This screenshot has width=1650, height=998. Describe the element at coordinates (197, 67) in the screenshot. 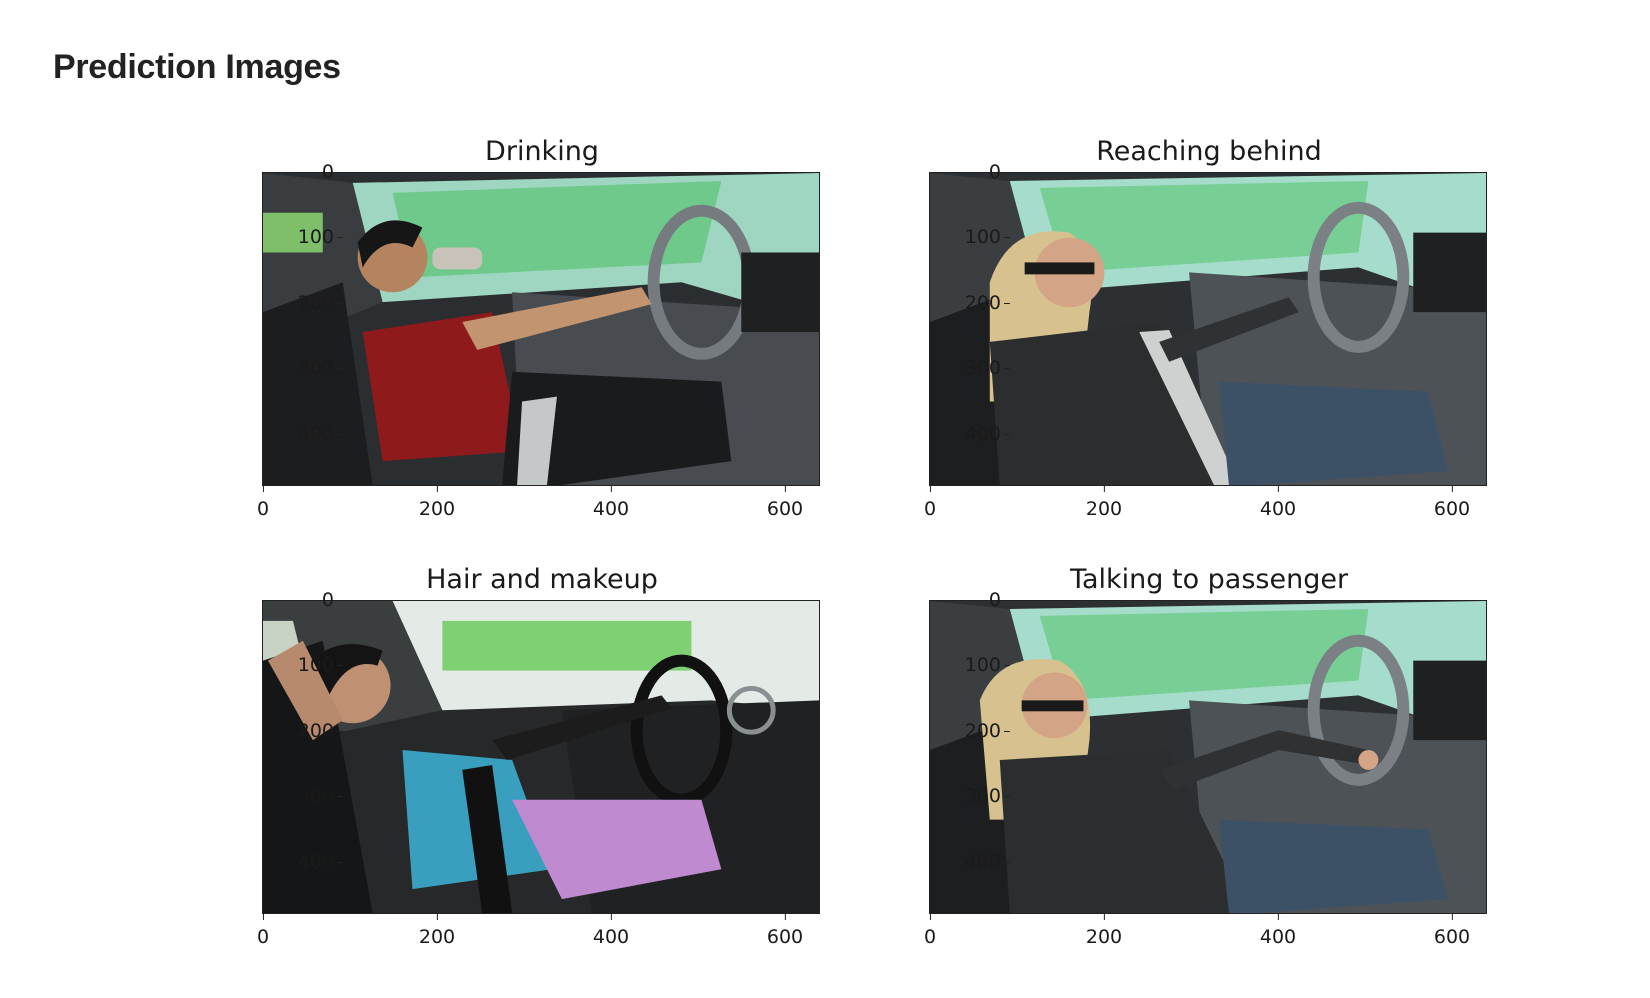

I see `page-title: Prediction Images` at that location.